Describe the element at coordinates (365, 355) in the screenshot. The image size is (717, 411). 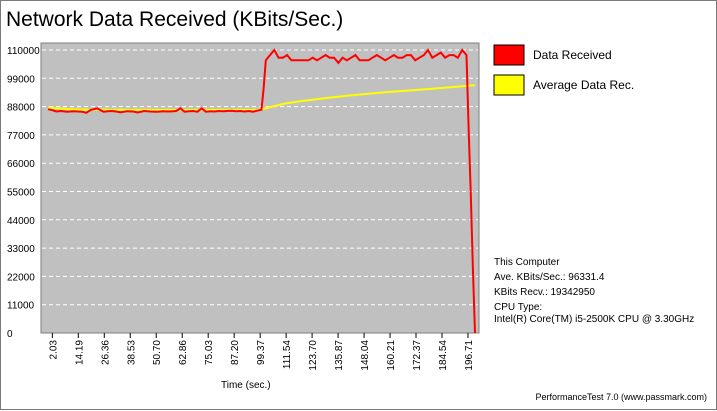
I see `x-tick-label: 148.04` at that location.